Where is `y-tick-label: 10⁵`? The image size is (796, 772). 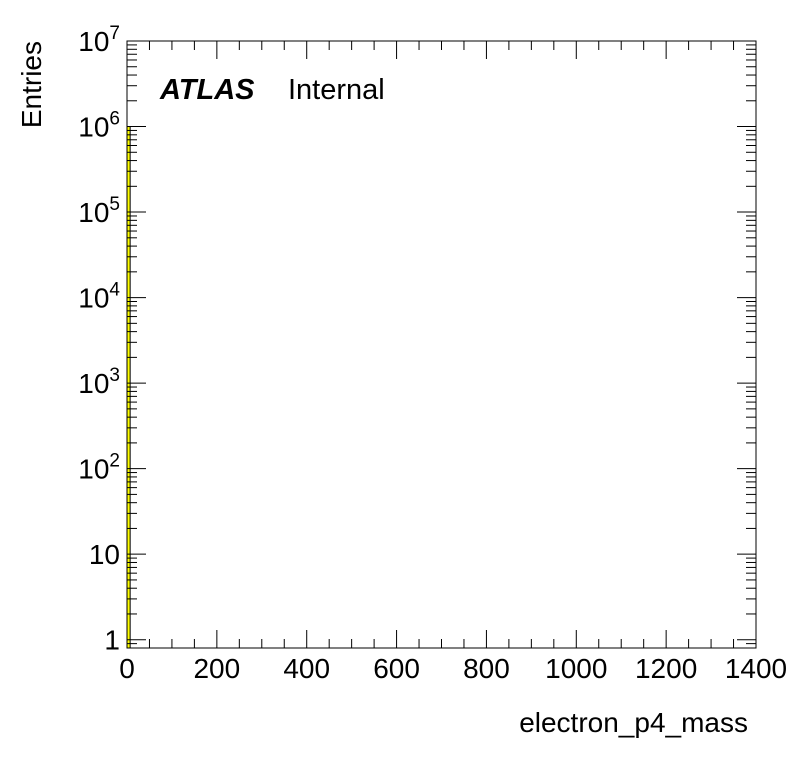 y-tick-label: 10⁵ is located at coordinates (99, 211).